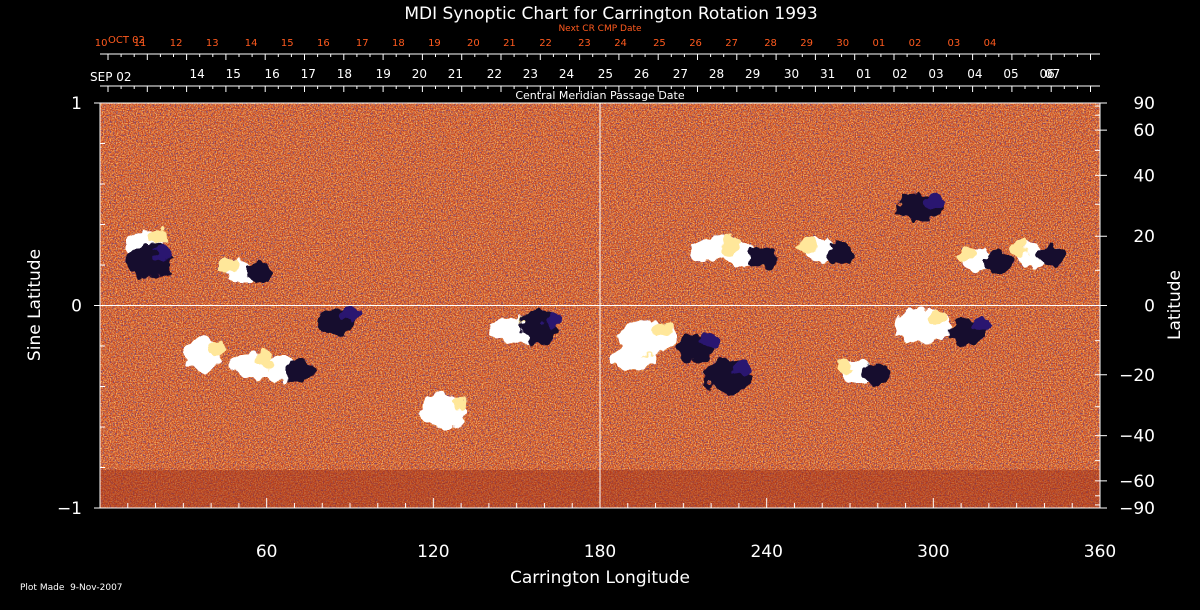 This screenshot has height=610, width=1200. What do you see at coordinates (1144, 176) in the screenshot?
I see `right-tick-label: 40` at bounding box center [1144, 176].